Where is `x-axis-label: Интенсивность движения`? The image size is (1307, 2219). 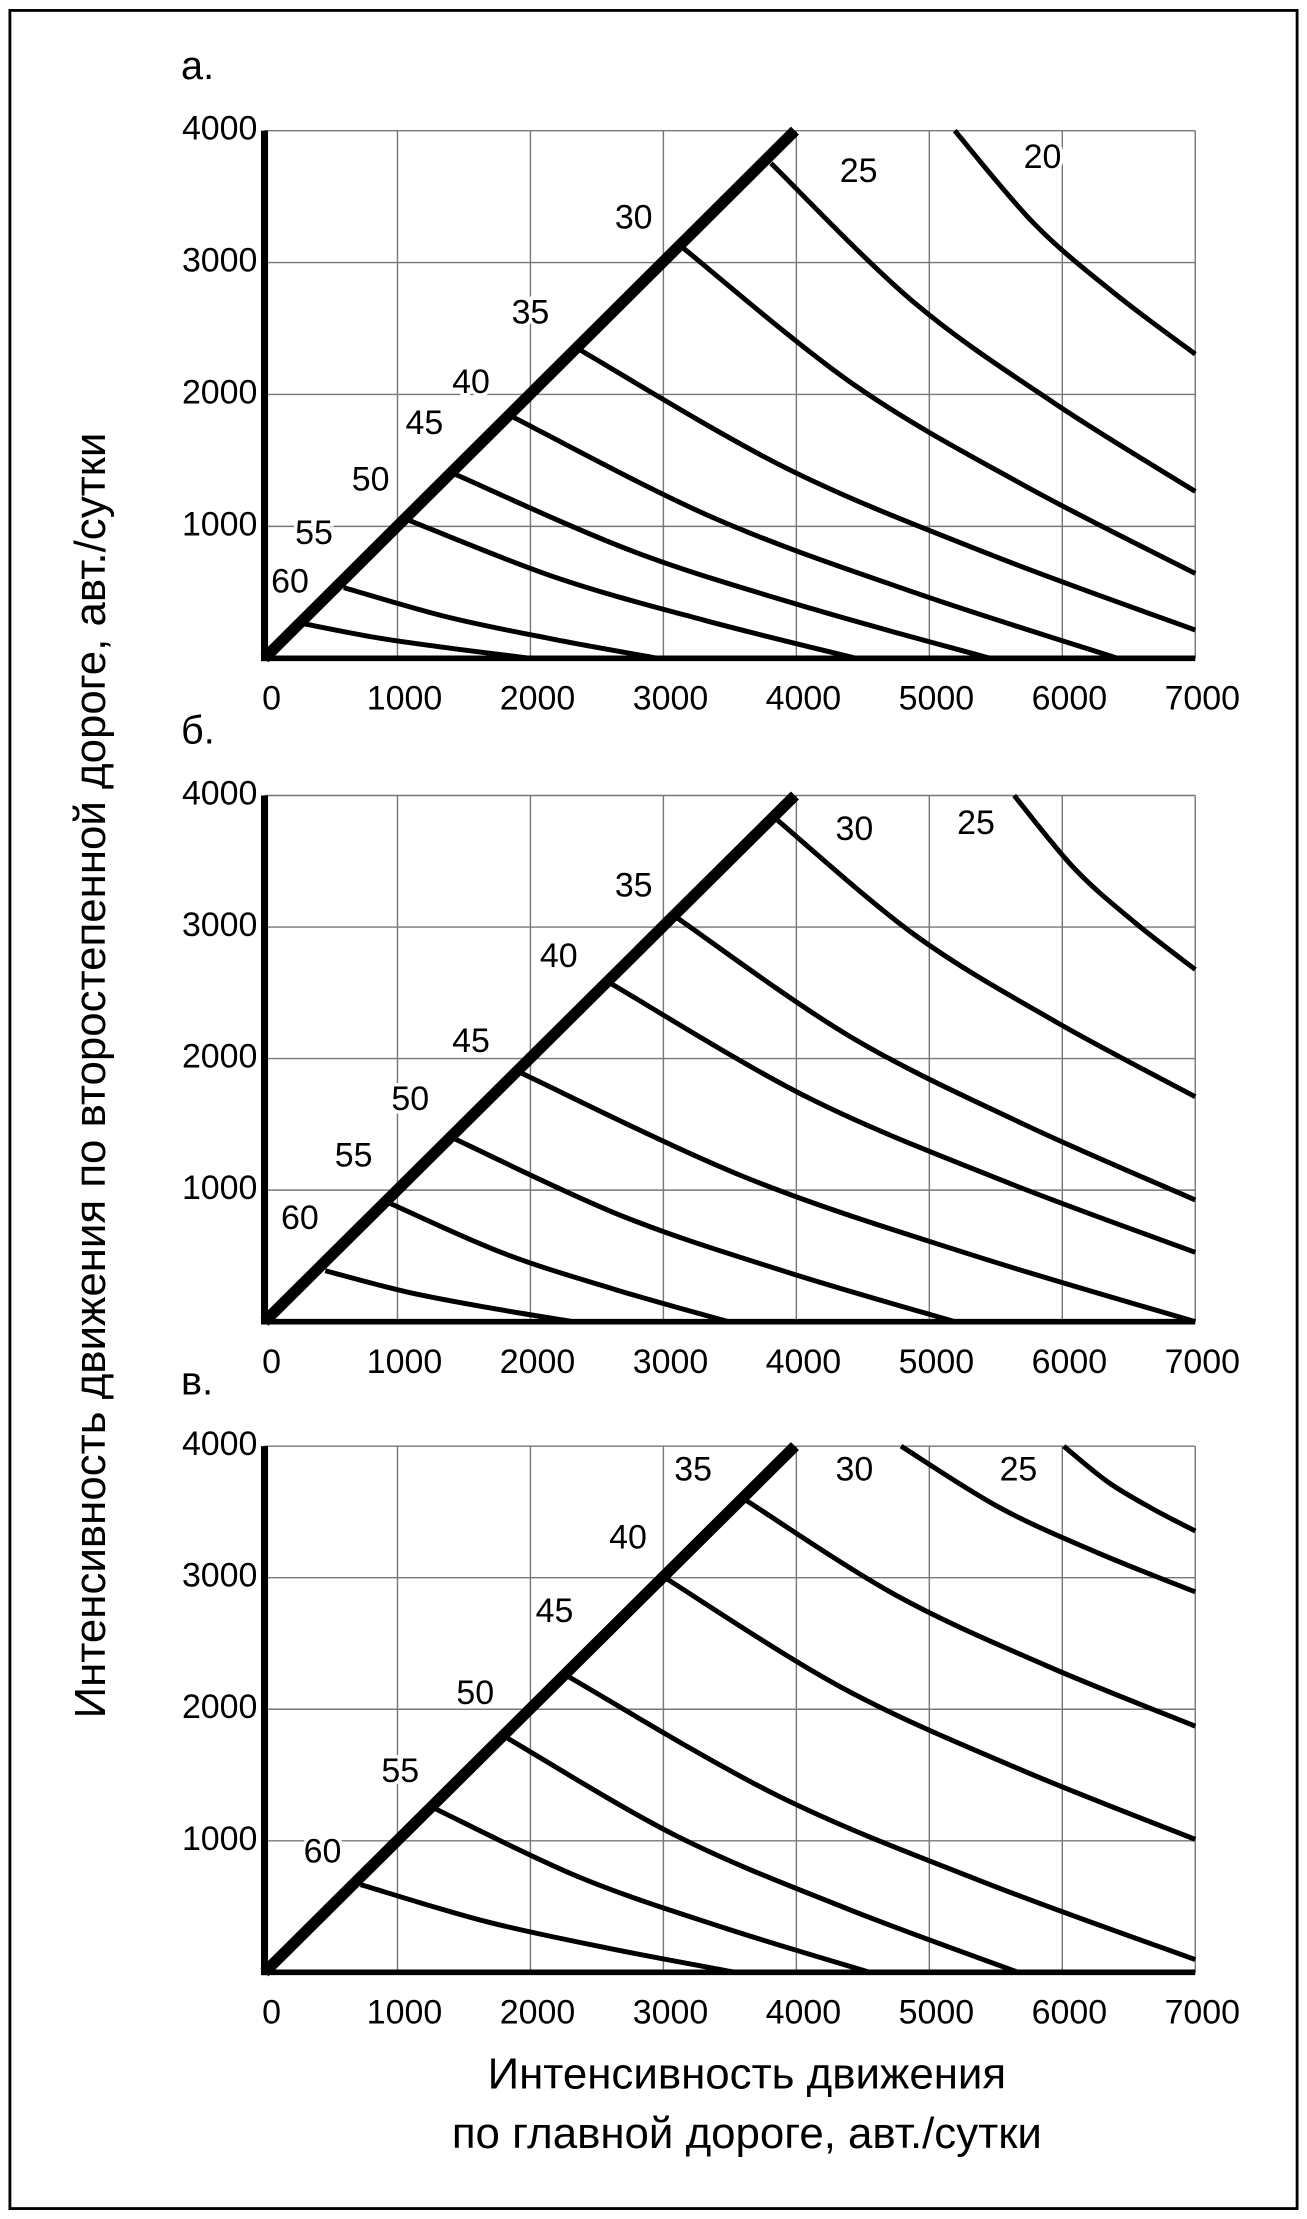
x-axis-label: Интенсивность движения is located at coordinates (747, 2074).